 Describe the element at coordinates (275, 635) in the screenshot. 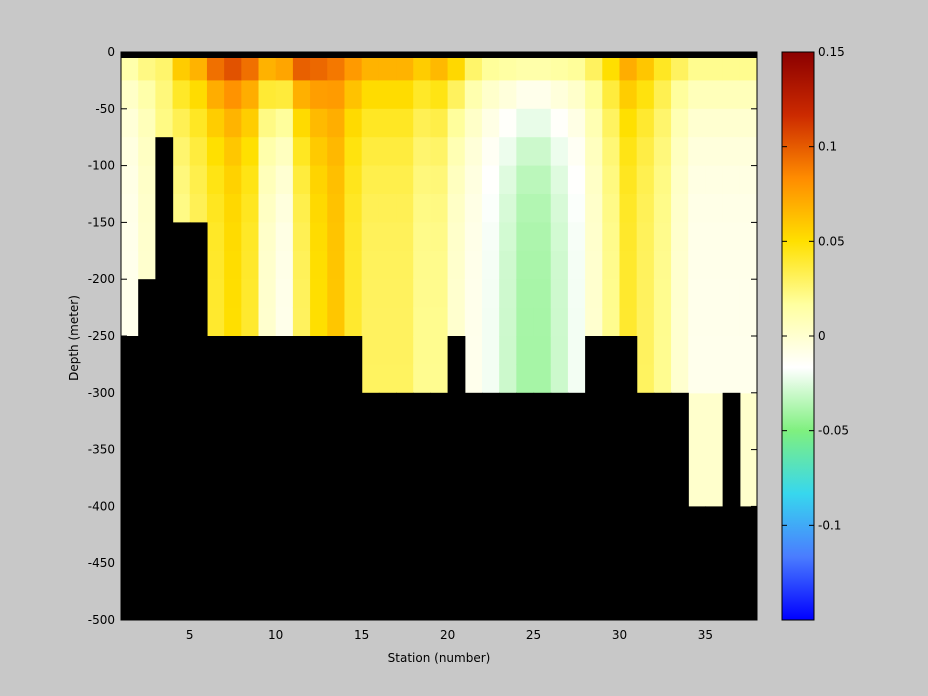

I see `x-tick-label: 10` at that location.